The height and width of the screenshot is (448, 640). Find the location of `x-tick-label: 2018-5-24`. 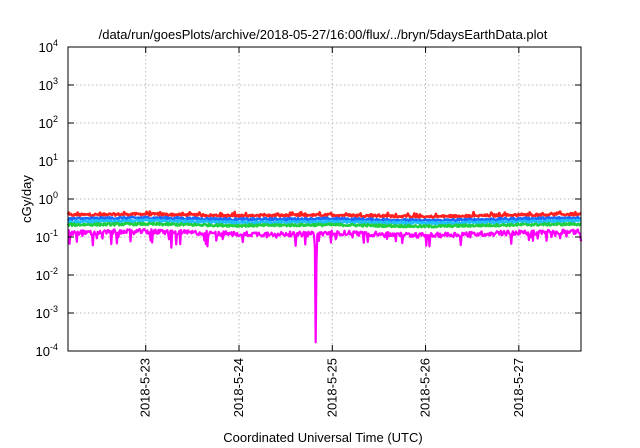

x-tick-label: 2018-5-24 is located at coordinates (238, 387).